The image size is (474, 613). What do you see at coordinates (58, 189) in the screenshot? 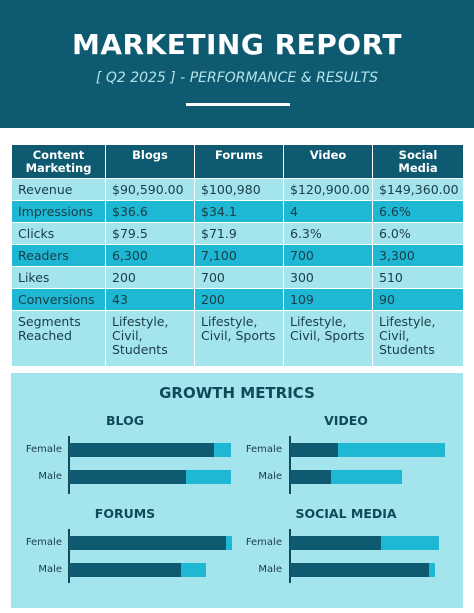
I see `row-label: Revenue` at bounding box center [58, 189].